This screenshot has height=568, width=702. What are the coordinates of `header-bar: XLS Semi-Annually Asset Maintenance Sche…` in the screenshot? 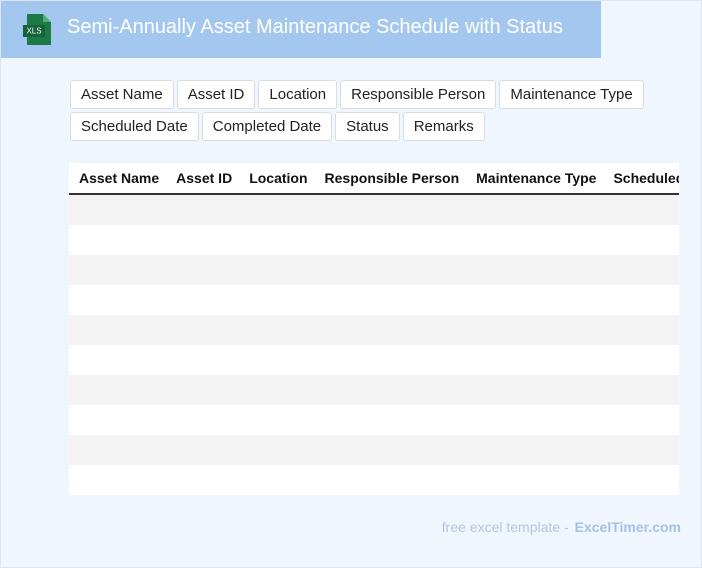 It's located at (301, 29).